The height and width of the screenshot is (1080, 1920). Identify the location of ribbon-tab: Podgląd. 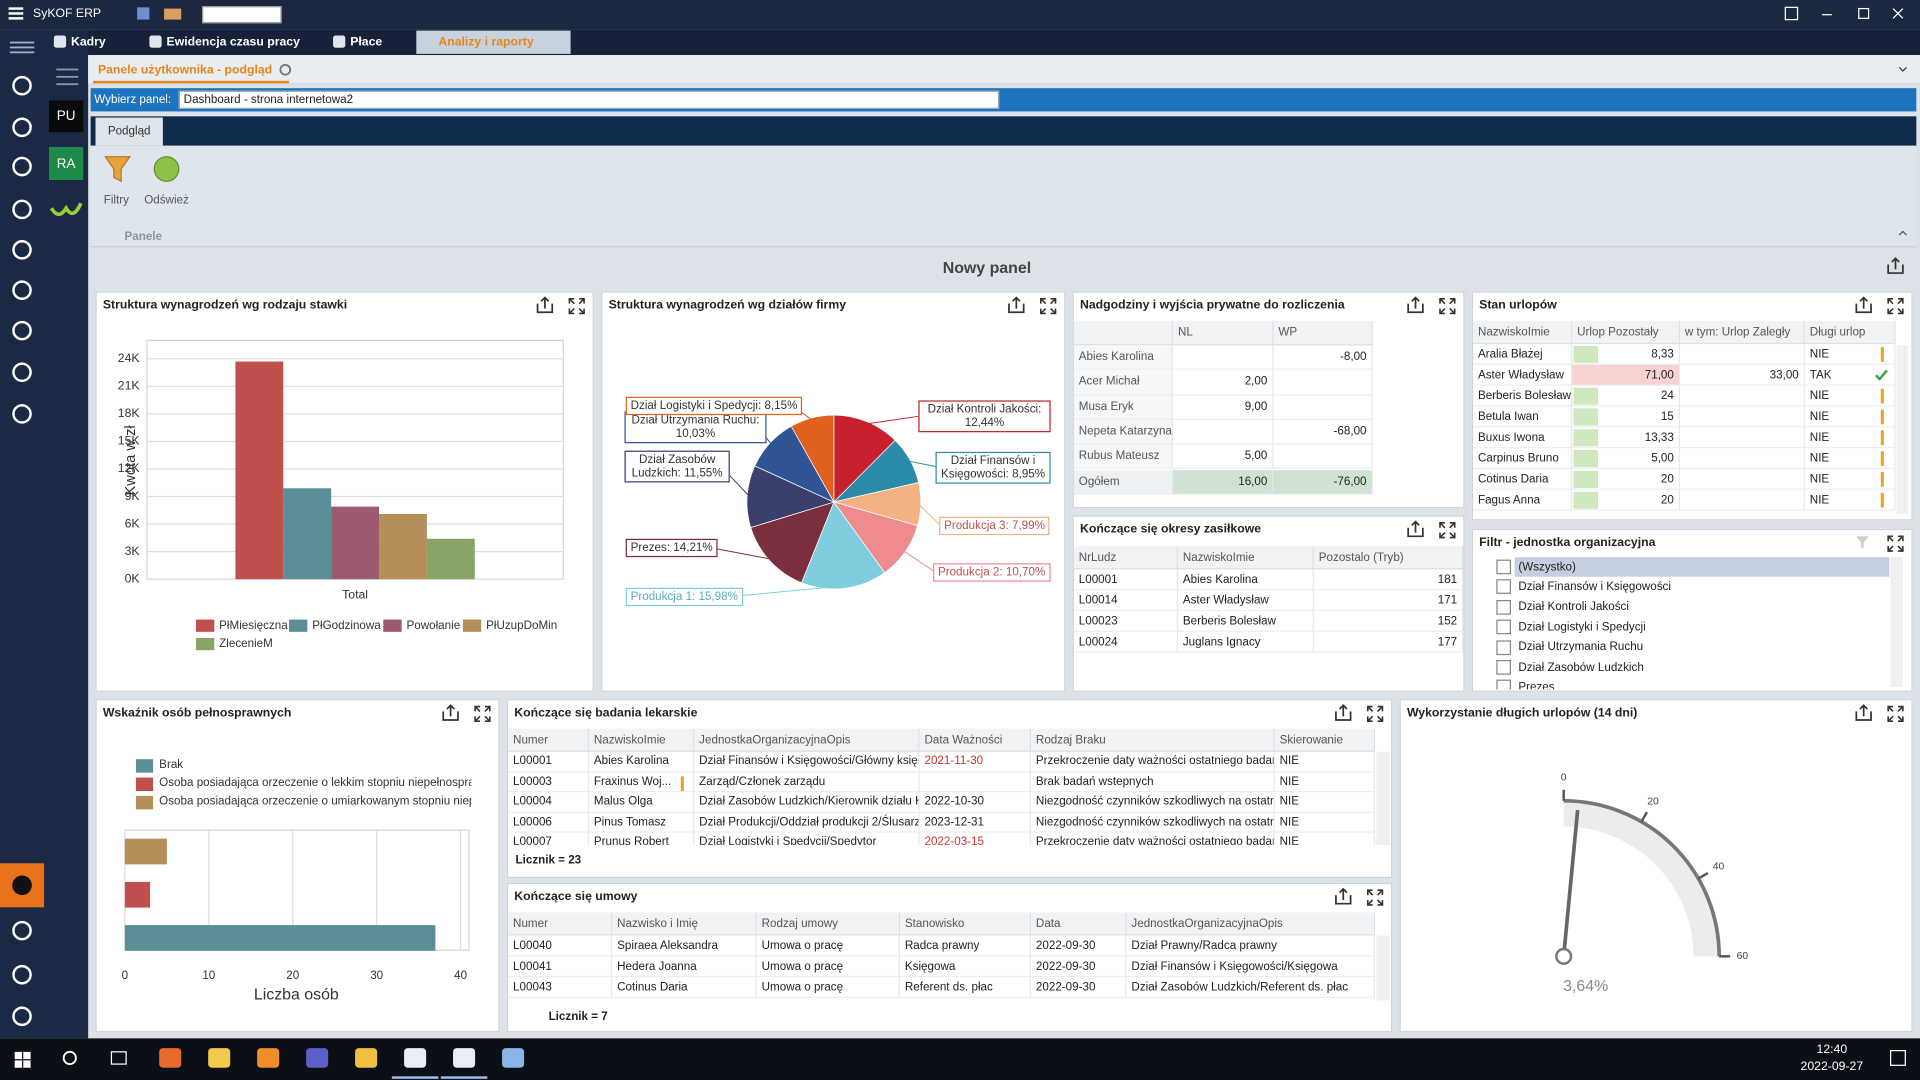
(129, 131).